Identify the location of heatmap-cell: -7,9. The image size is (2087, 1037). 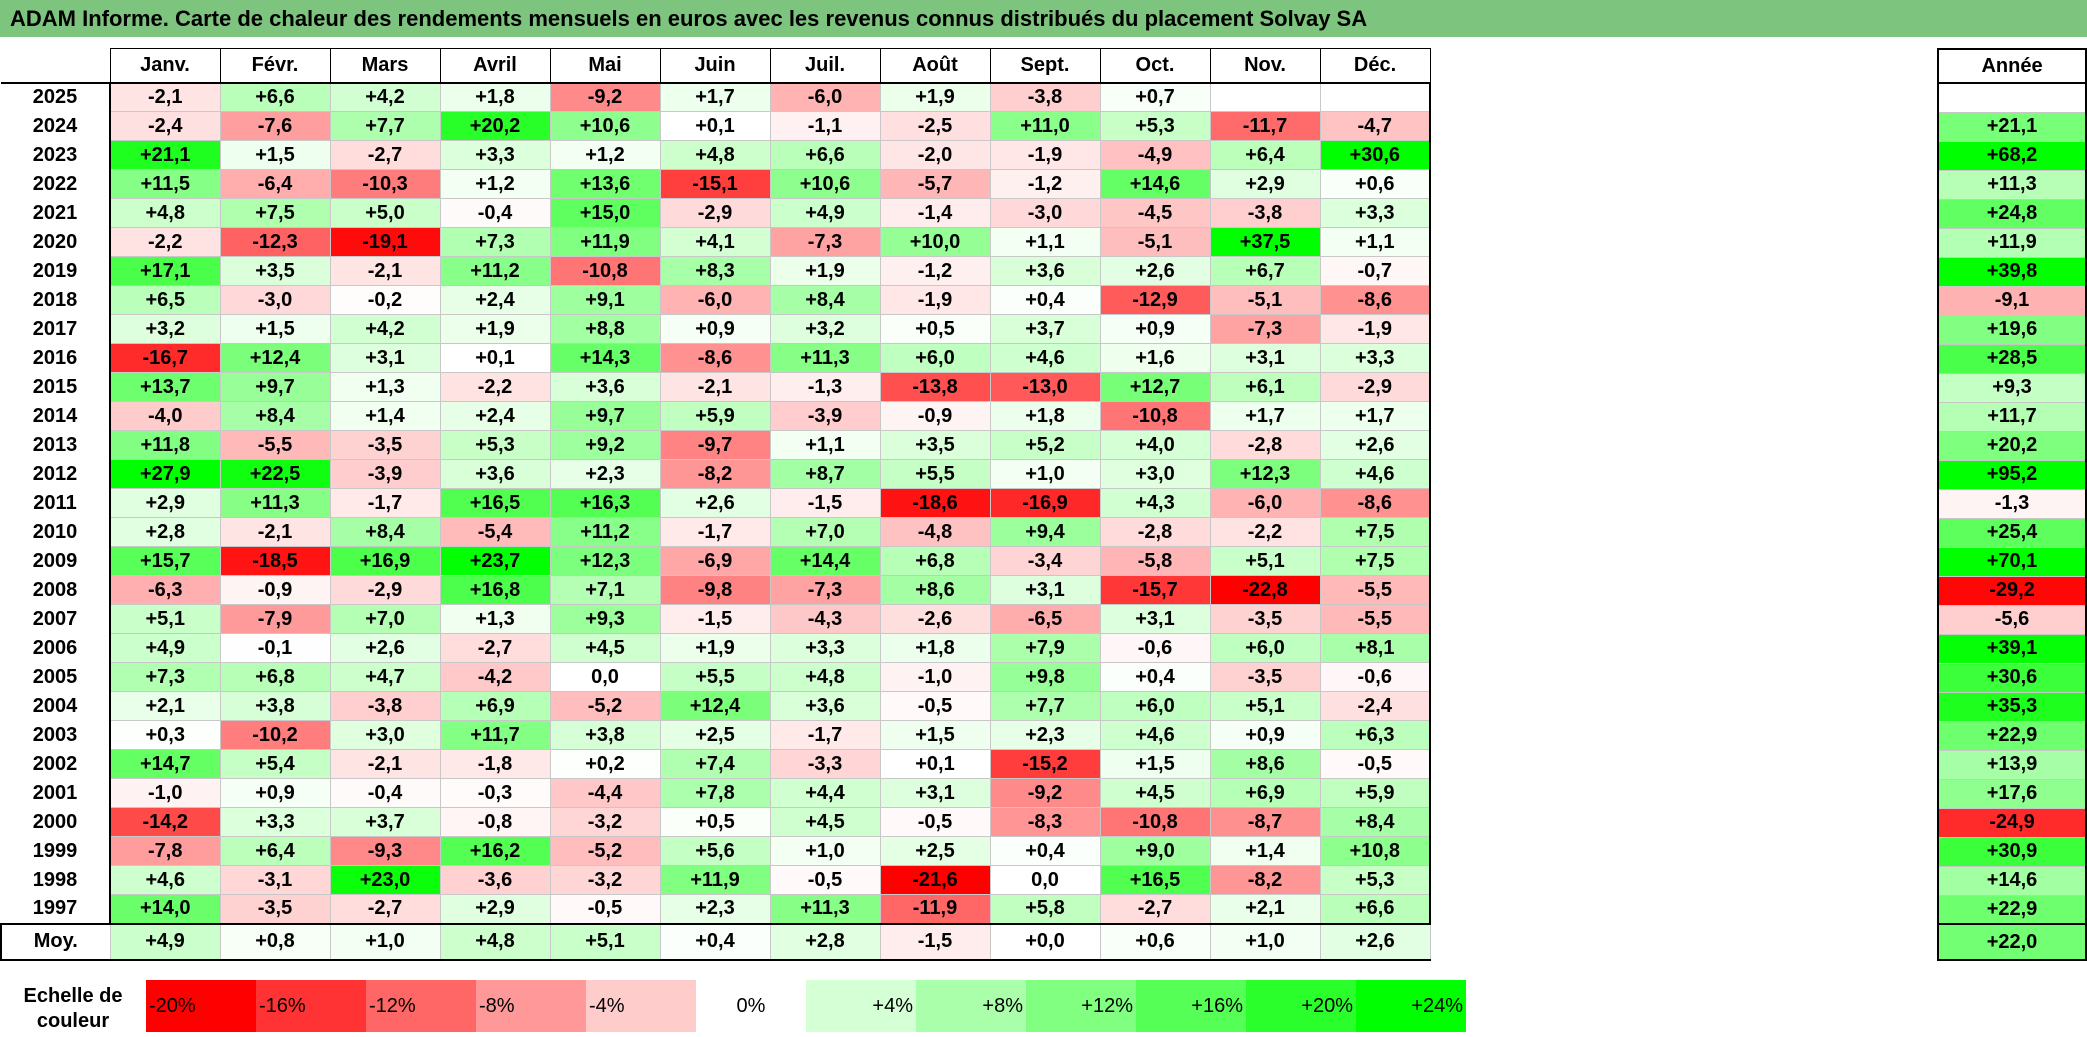
(275, 619).